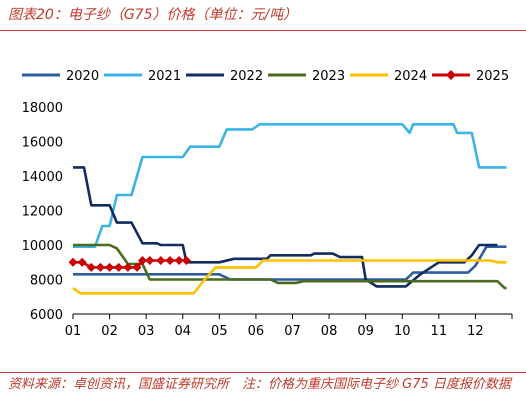 This screenshot has width=526, height=419. Describe the element at coordinates (329, 331) in the screenshot. I see `x-tick-label: 08` at that location.